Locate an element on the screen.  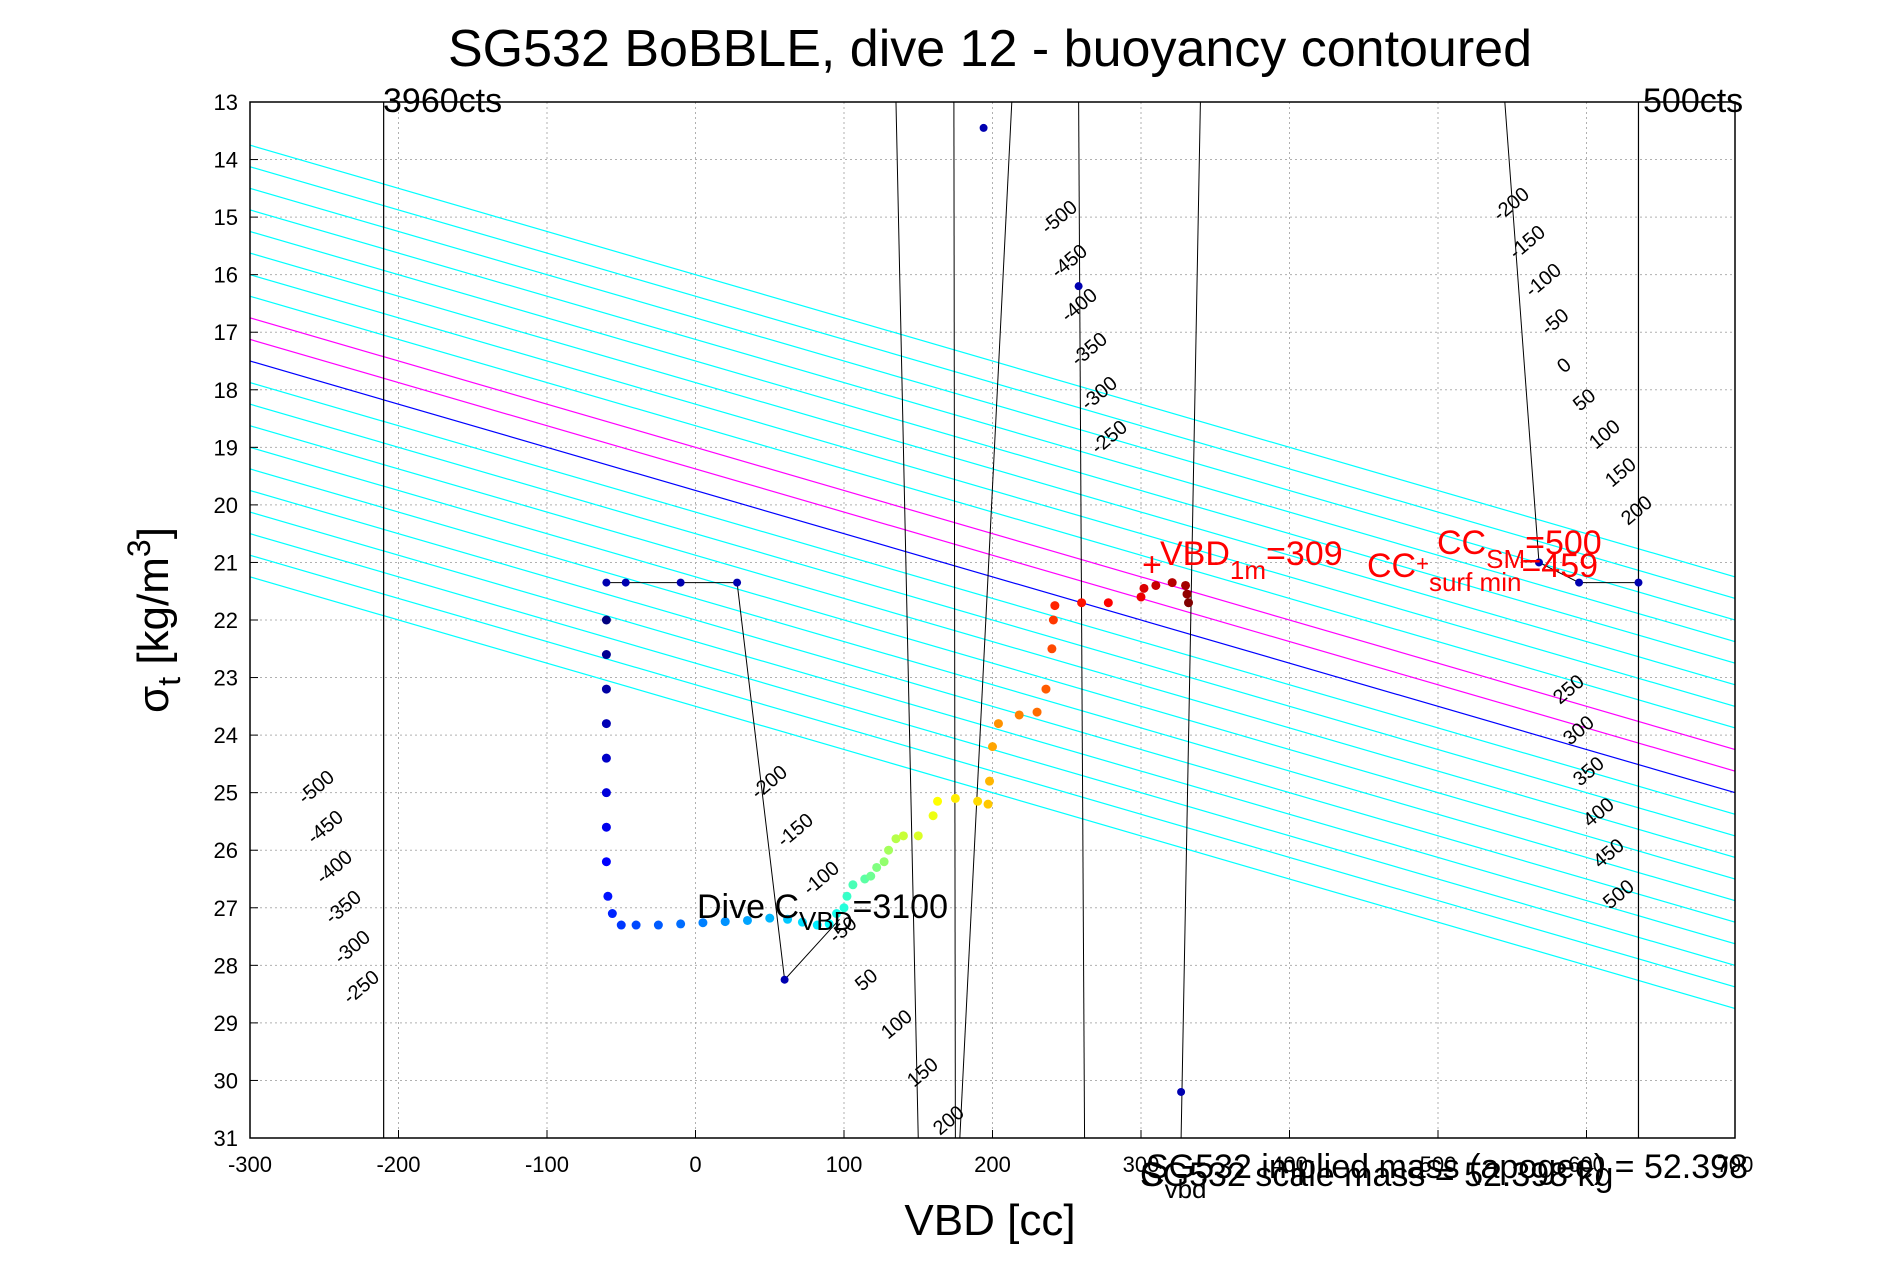
y-tick-label: 23 is located at coordinates (226, 678).